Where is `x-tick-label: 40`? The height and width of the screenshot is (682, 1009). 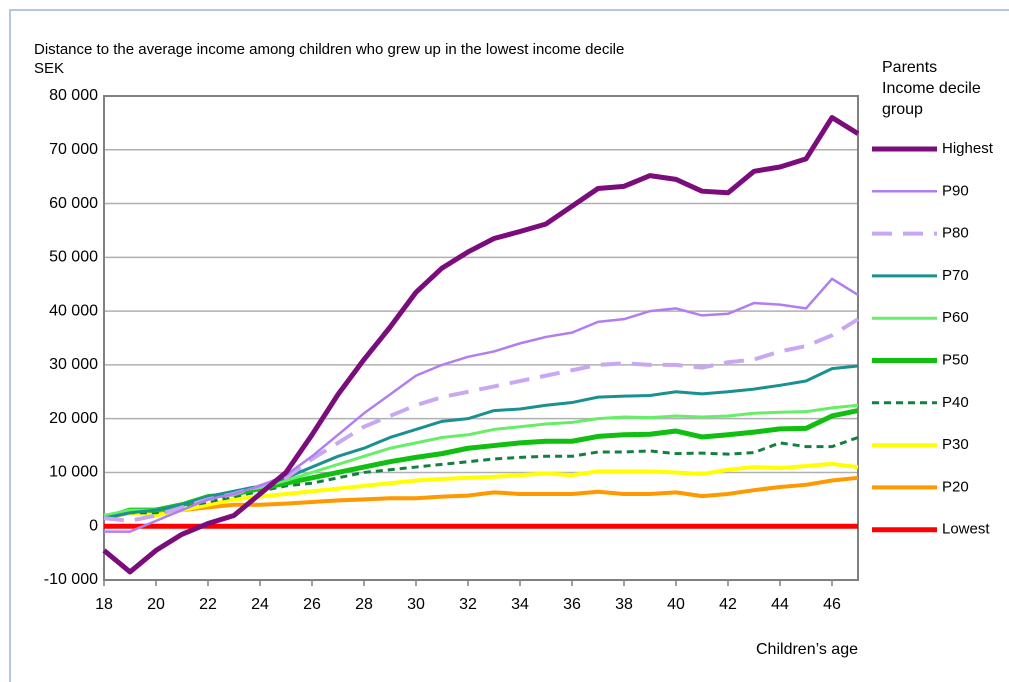 x-tick-label: 40 is located at coordinates (676, 604).